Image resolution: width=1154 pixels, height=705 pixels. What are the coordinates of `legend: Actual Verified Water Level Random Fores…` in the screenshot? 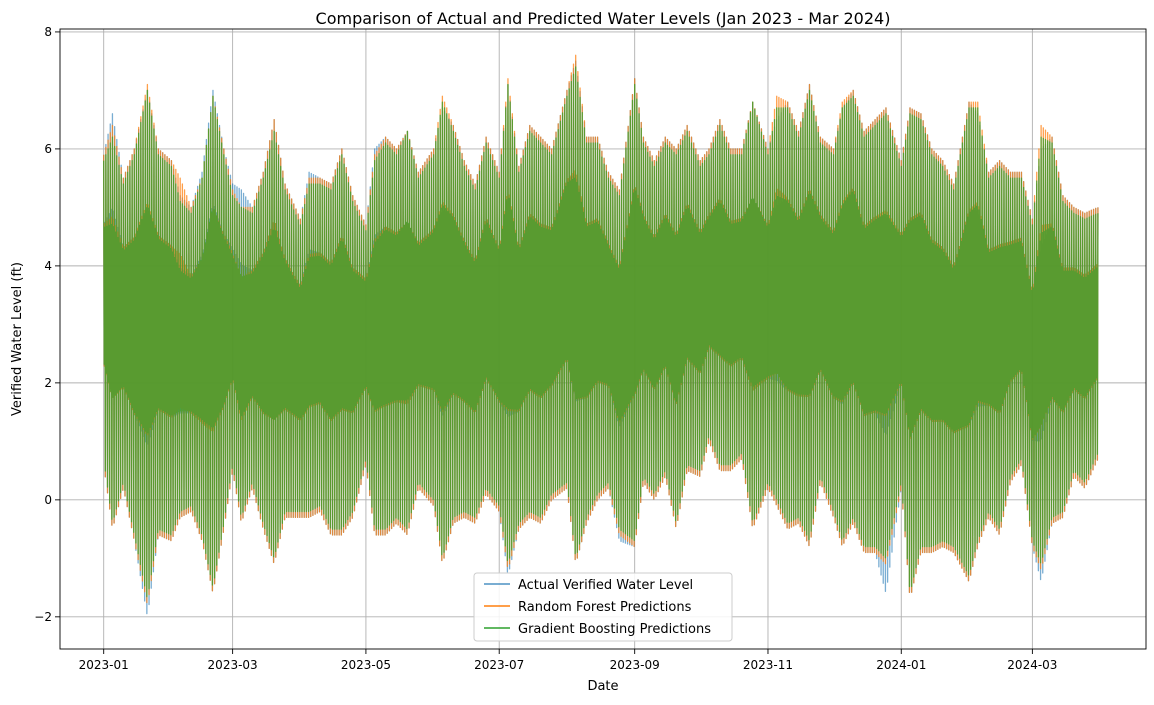 It's located at (603, 607).